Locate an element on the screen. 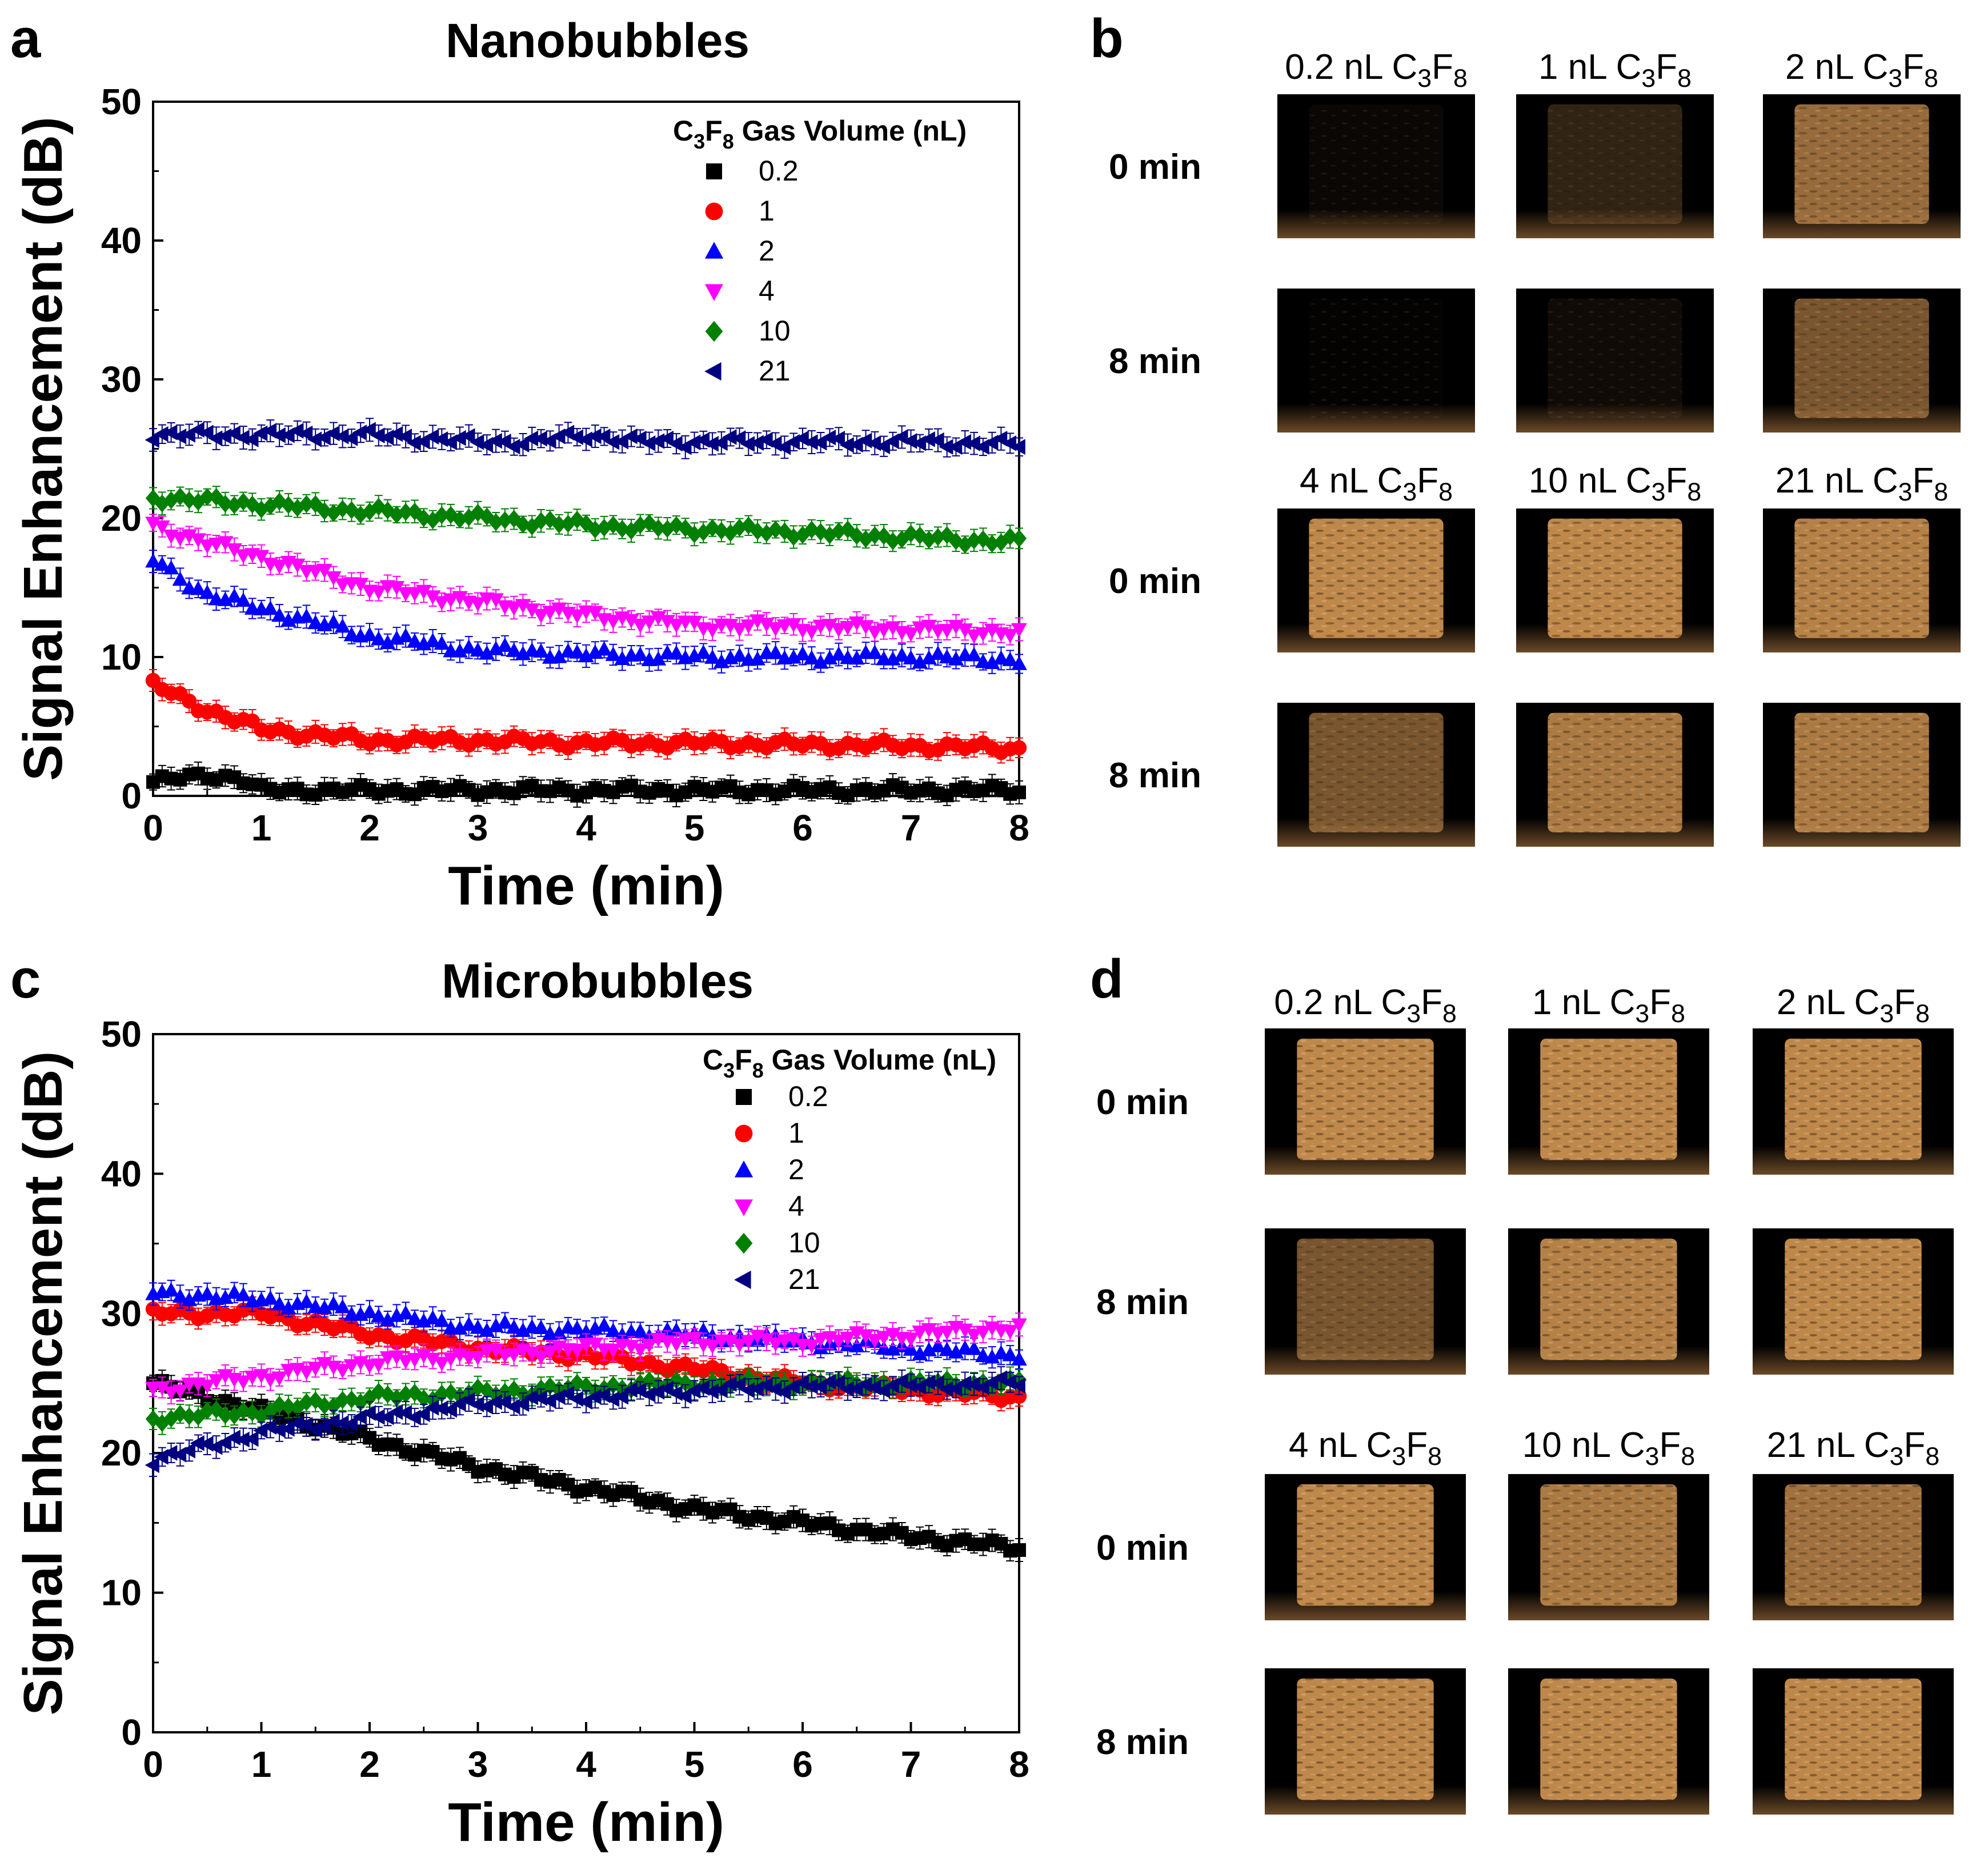 This screenshot has height=1866, width=1988. chart-title: Microbubbles is located at coordinates (597, 981).